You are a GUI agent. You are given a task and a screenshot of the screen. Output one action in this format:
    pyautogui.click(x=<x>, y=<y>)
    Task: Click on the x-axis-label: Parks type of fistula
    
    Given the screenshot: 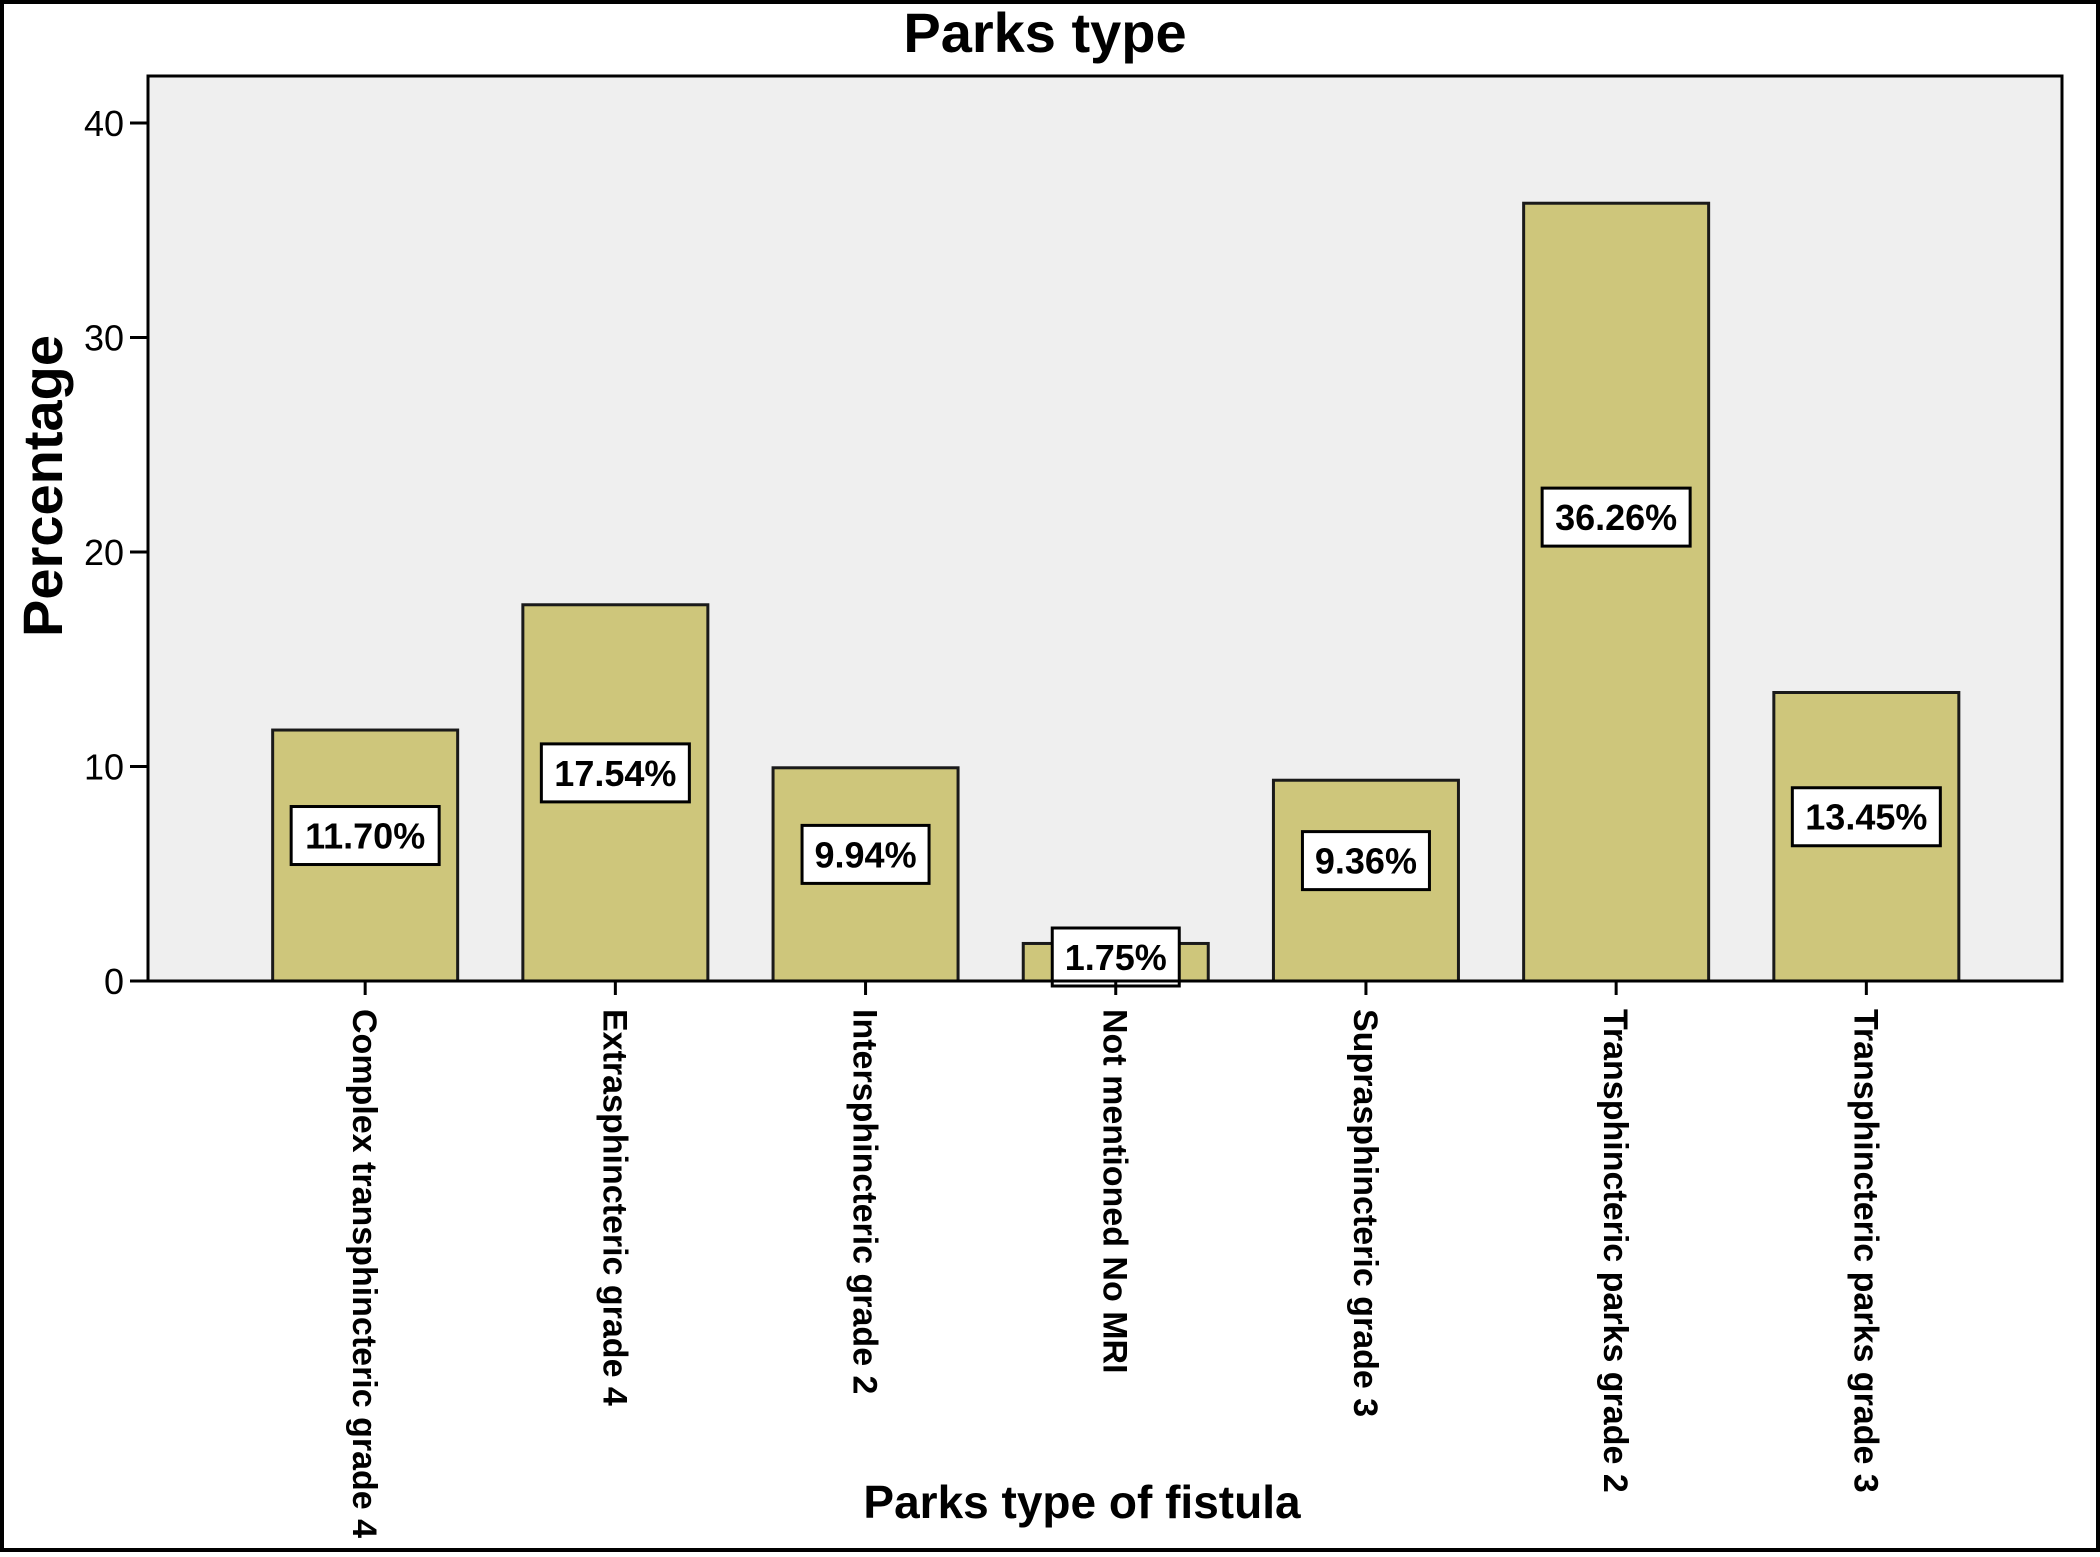 What is the action you would take?
    pyautogui.click(x=1082, y=1502)
    